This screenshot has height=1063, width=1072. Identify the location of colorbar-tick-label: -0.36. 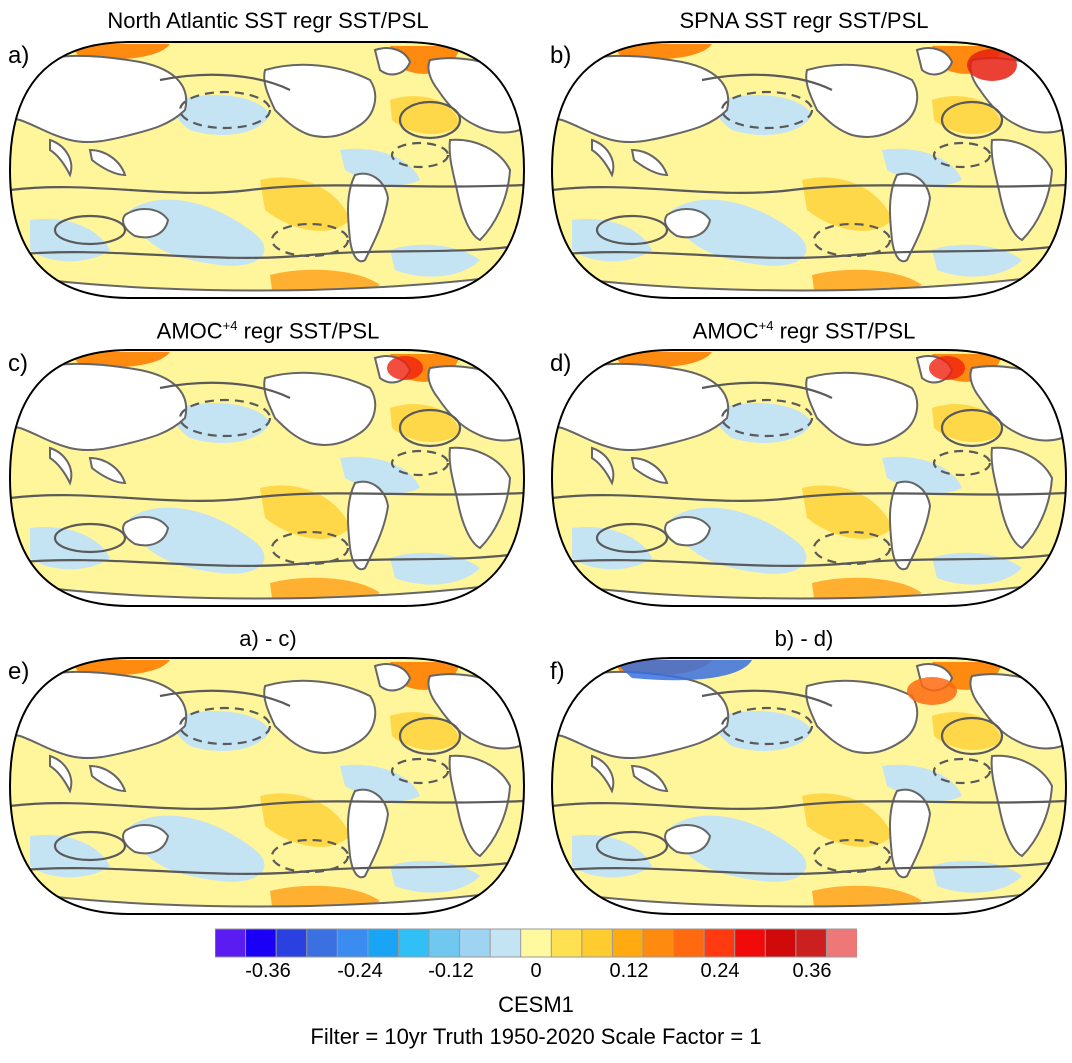
(268, 971).